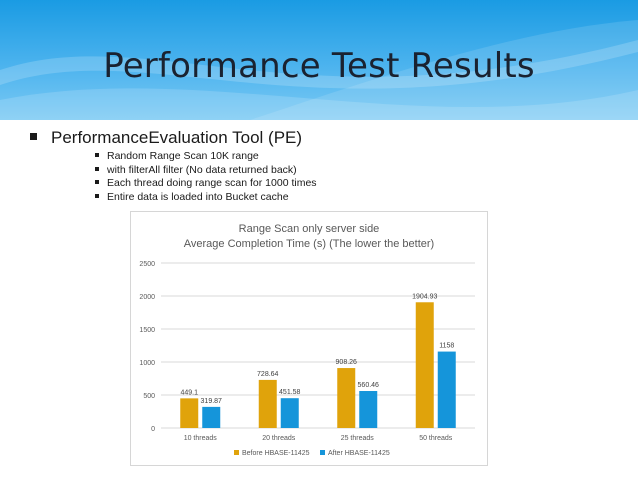 The height and width of the screenshot is (479, 638). Describe the element at coordinates (177, 137) in the screenshot. I see `main-bullet-text: PerformanceEvaluation Tool (PE)` at that location.